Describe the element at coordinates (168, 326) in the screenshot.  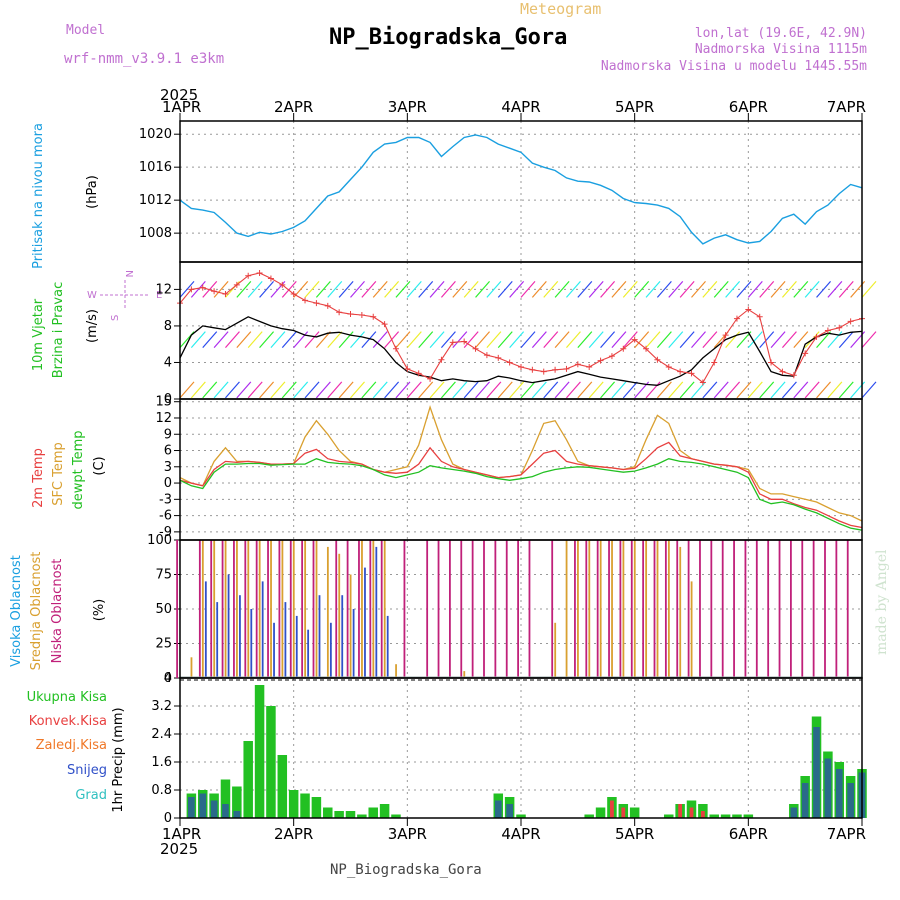
I see `y-tick-label: 8` at that location.